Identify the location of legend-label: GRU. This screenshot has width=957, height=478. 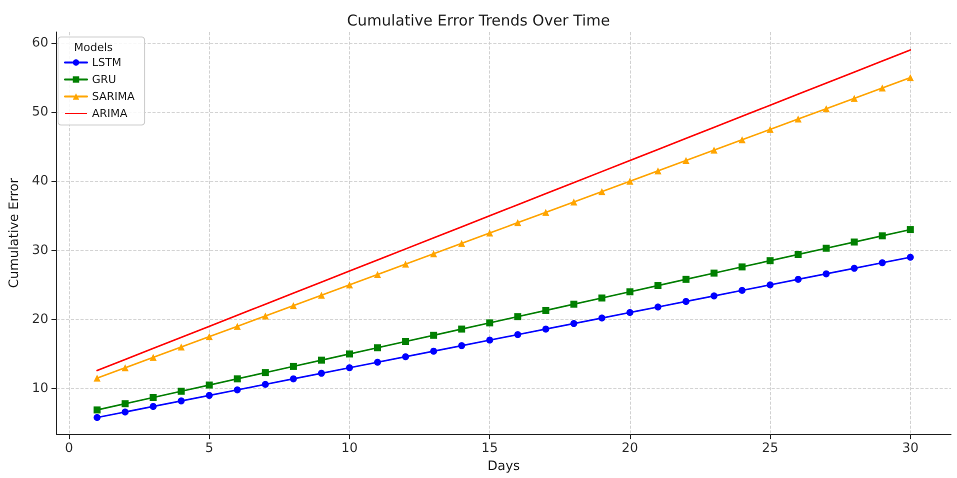
(104, 79).